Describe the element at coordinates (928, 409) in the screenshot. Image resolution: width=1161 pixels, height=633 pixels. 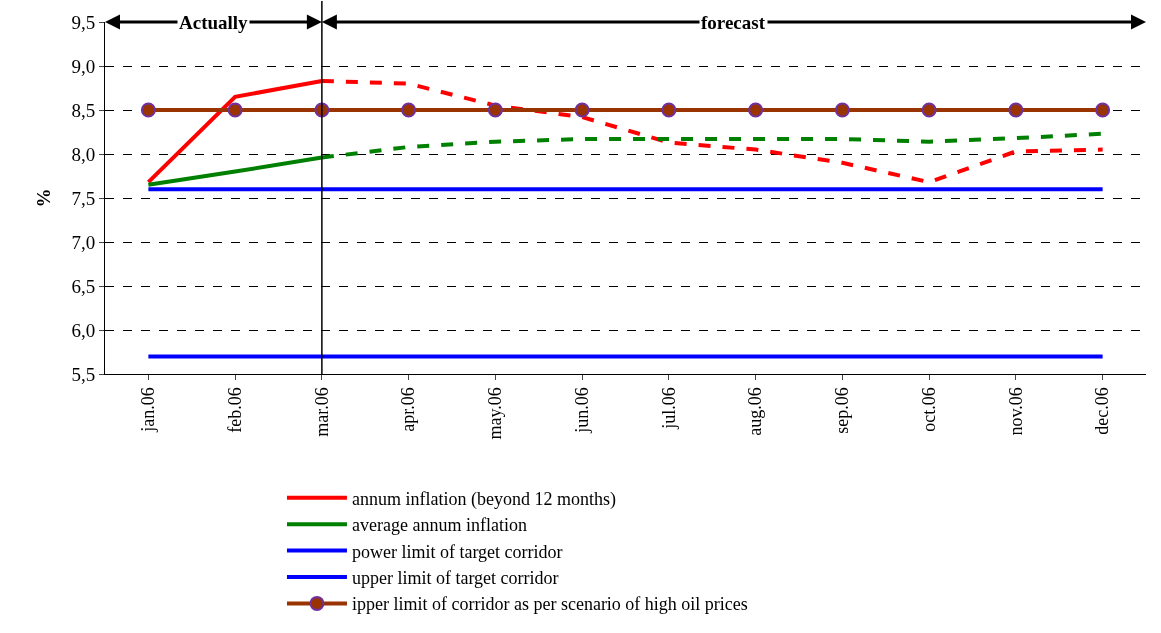
I see `x-tick-label: oct.06` at that location.